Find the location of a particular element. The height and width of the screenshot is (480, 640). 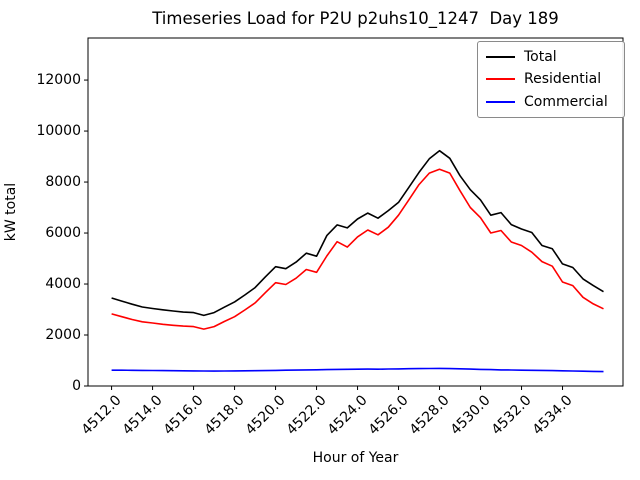

legend-label-total: Total is located at coordinates (540, 57).